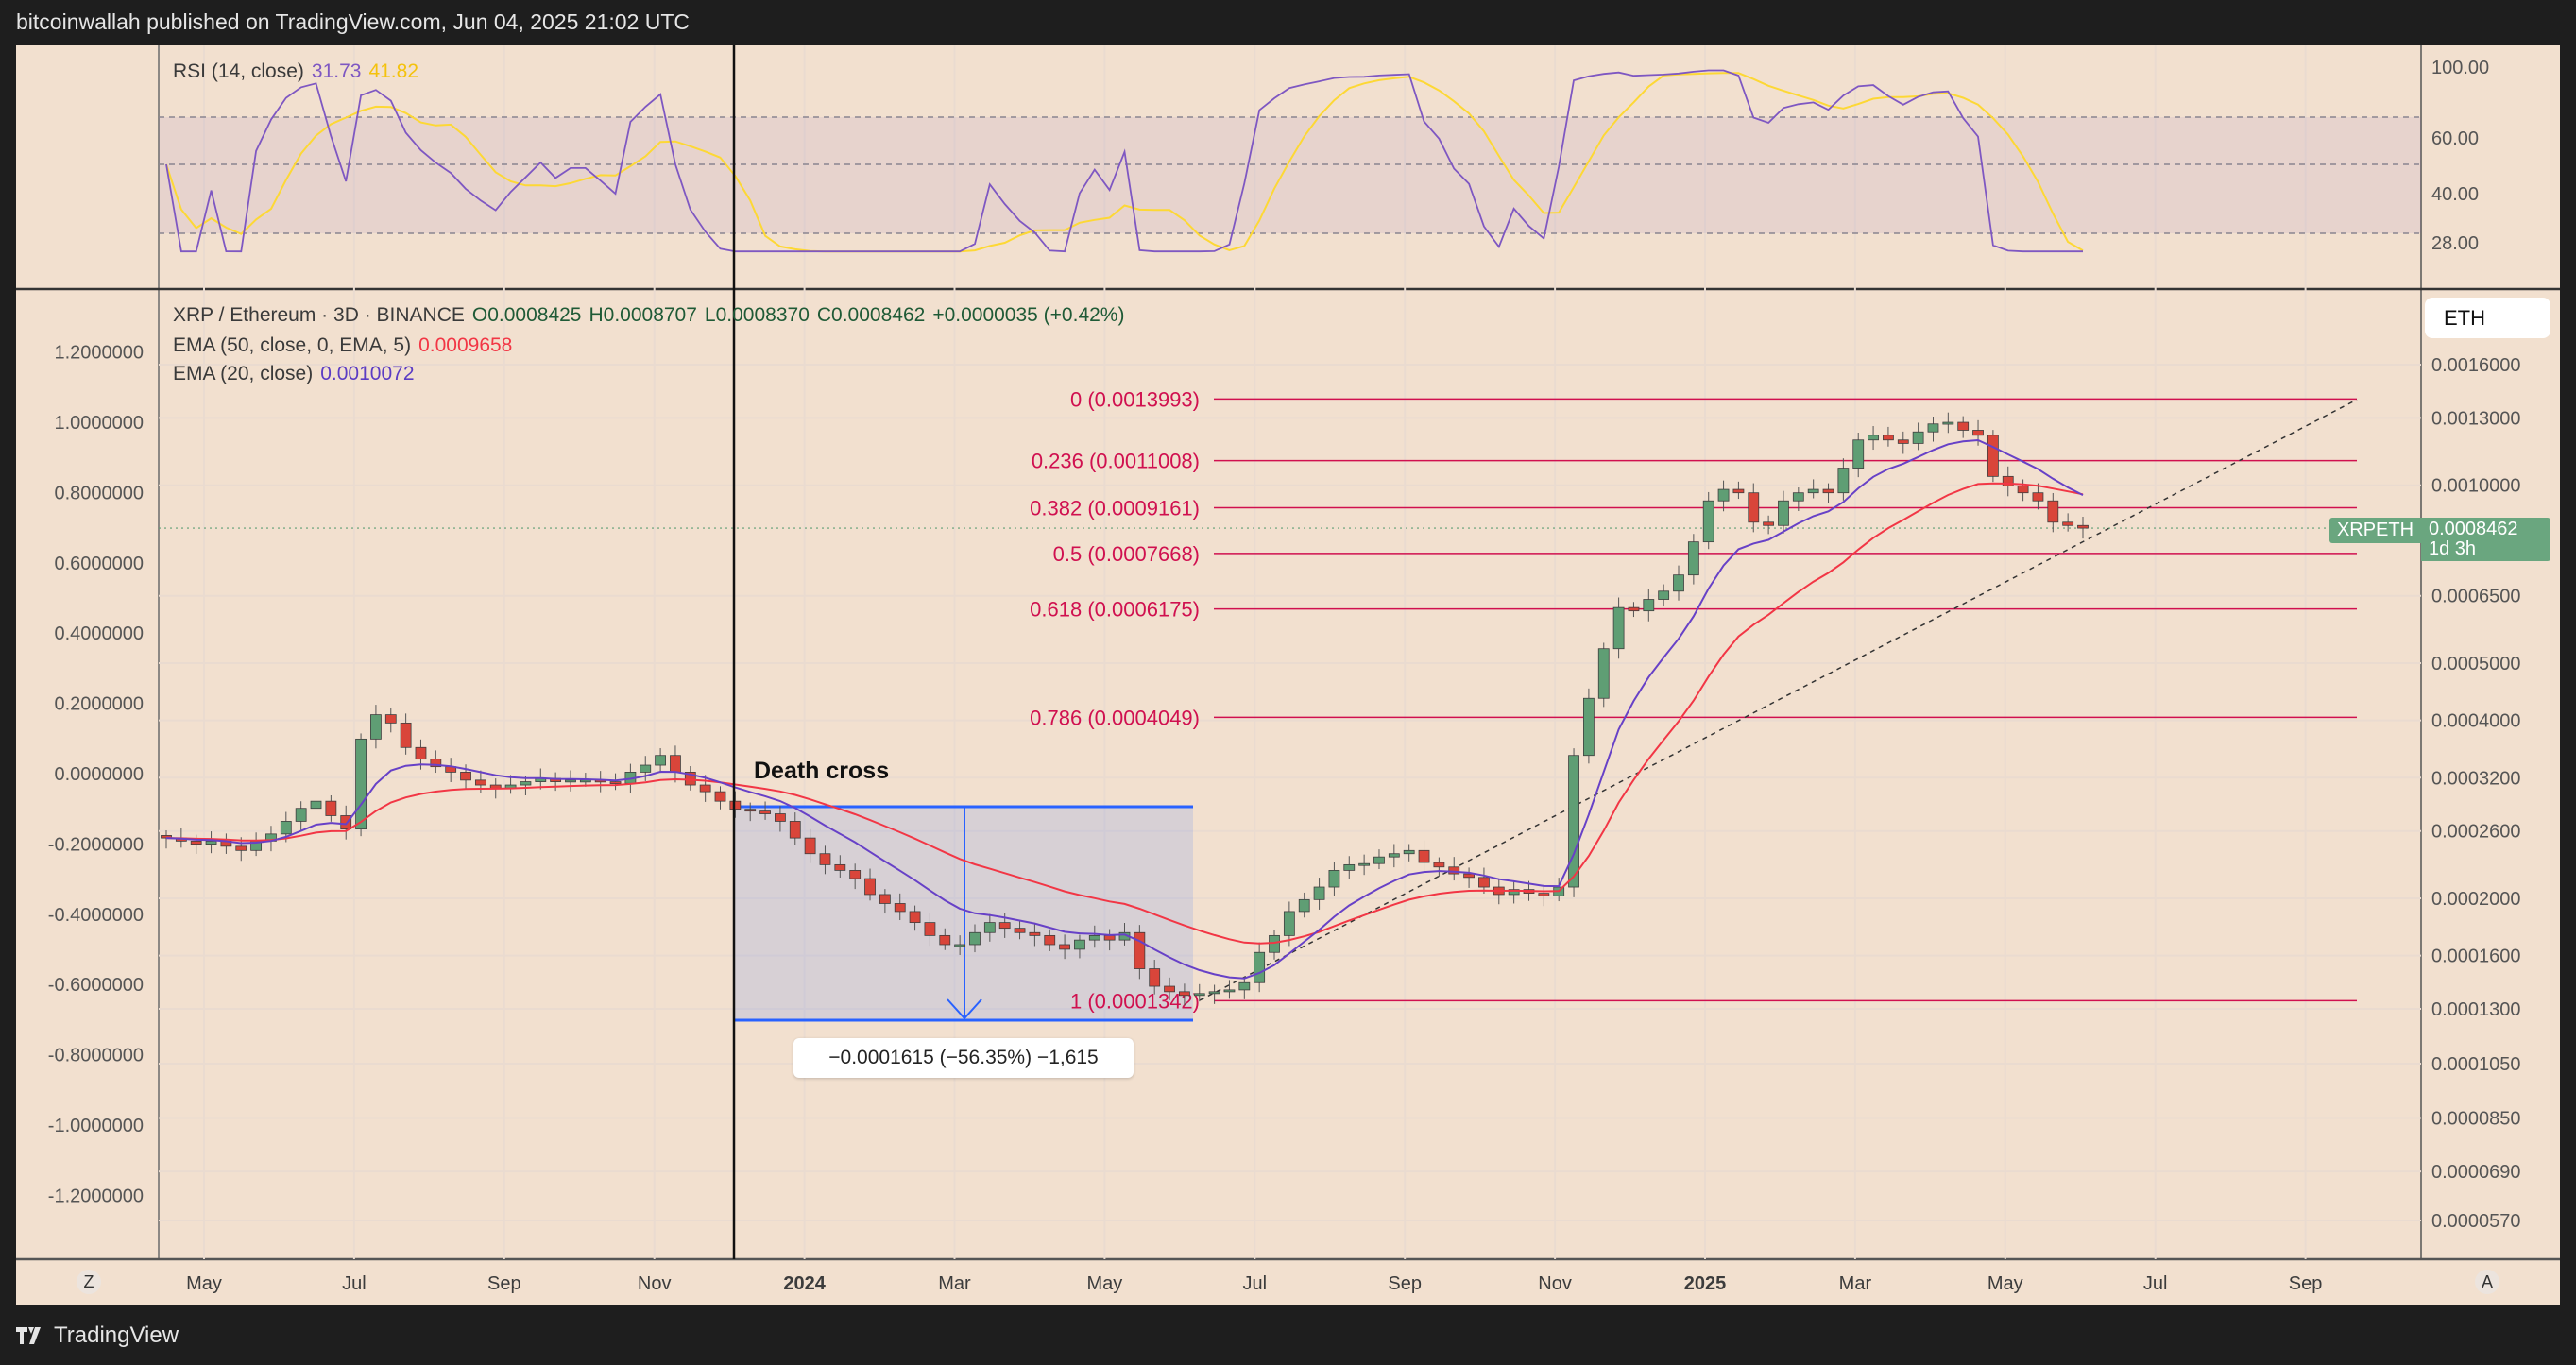  Describe the element at coordinates (955, 1283) in the screenshot. I see `x-tick-label: Mar` at that location.